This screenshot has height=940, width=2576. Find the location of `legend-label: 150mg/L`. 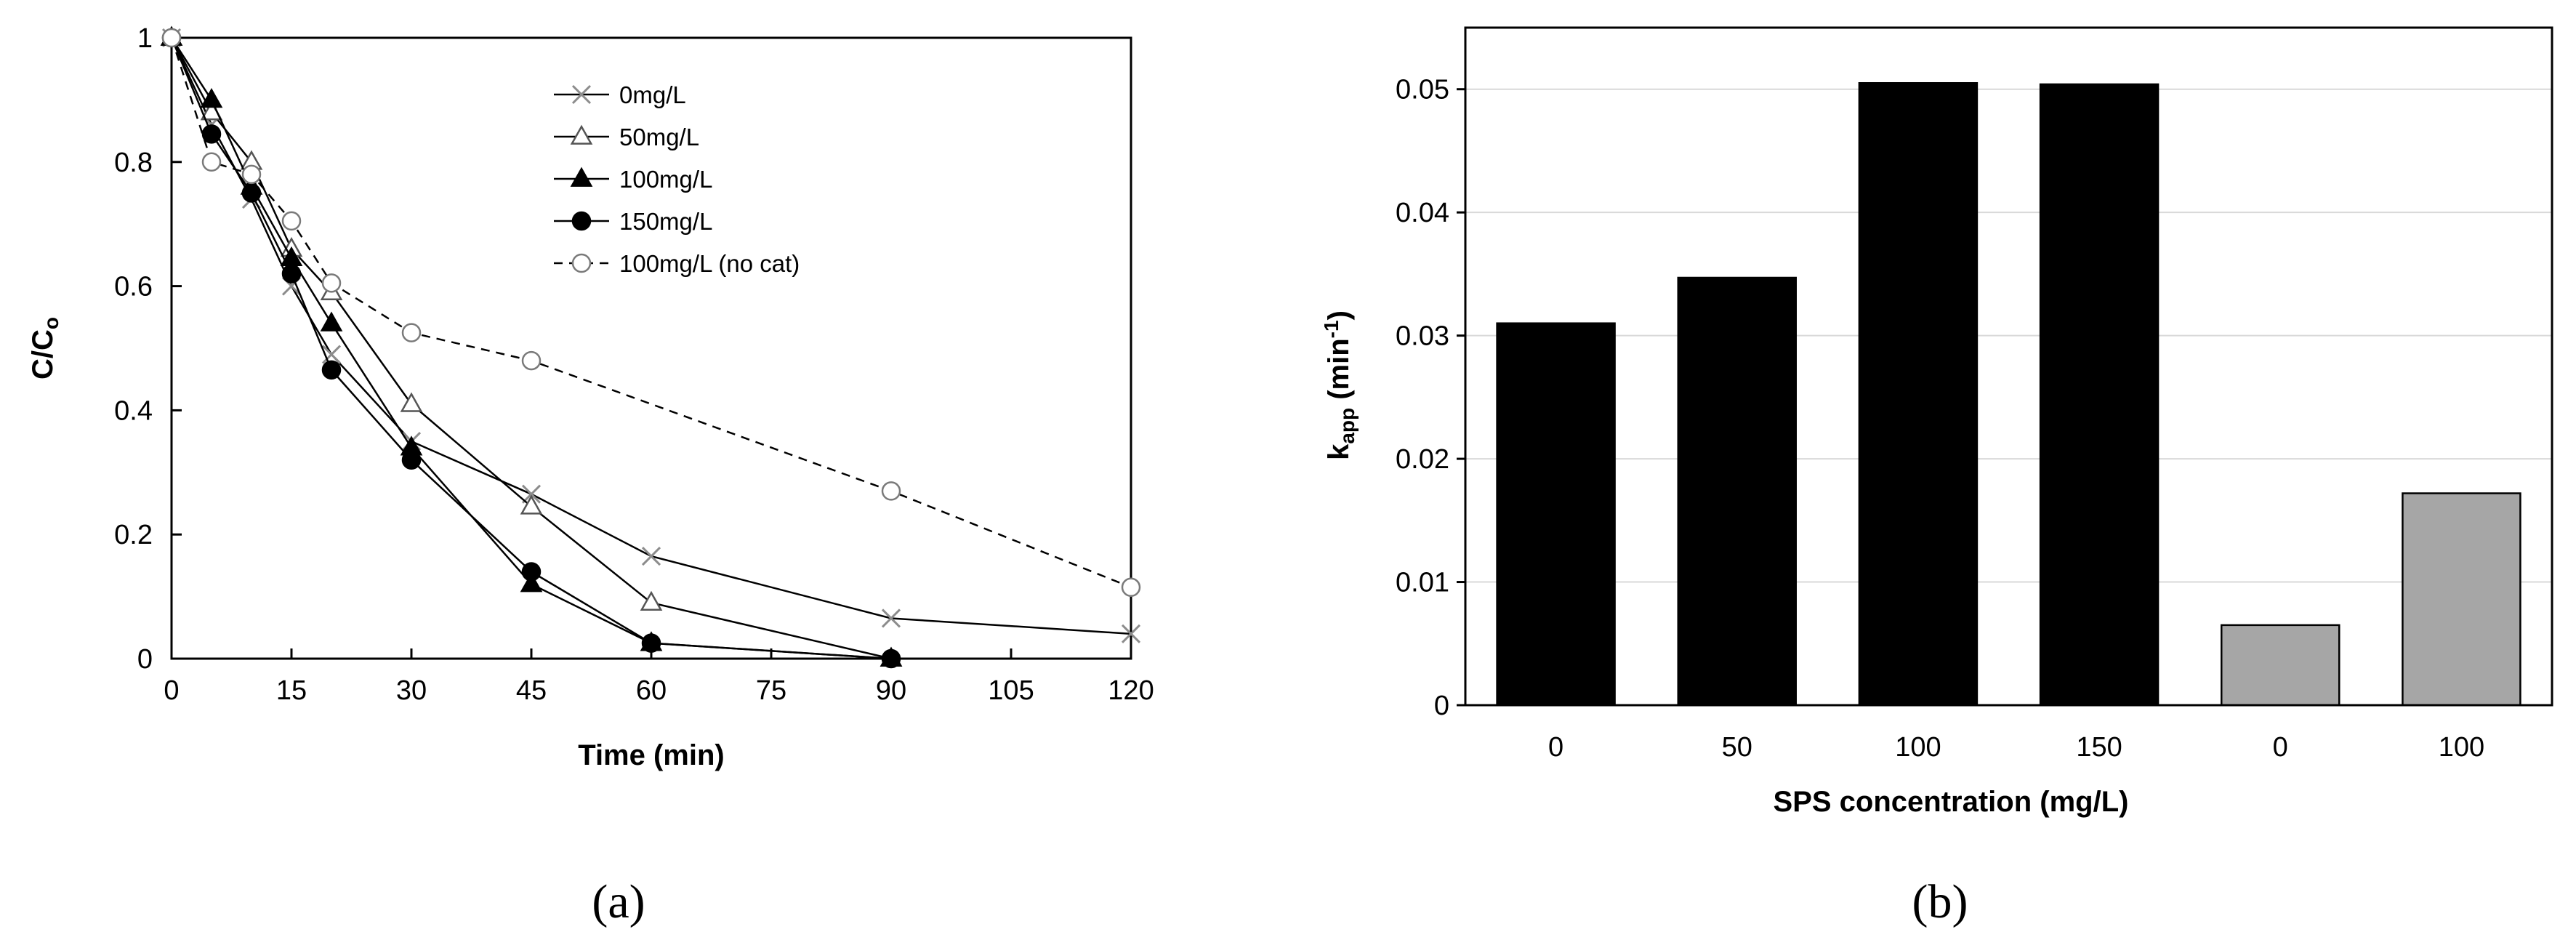

legend-label: 150mg/L is located at coordinates (665, 221).